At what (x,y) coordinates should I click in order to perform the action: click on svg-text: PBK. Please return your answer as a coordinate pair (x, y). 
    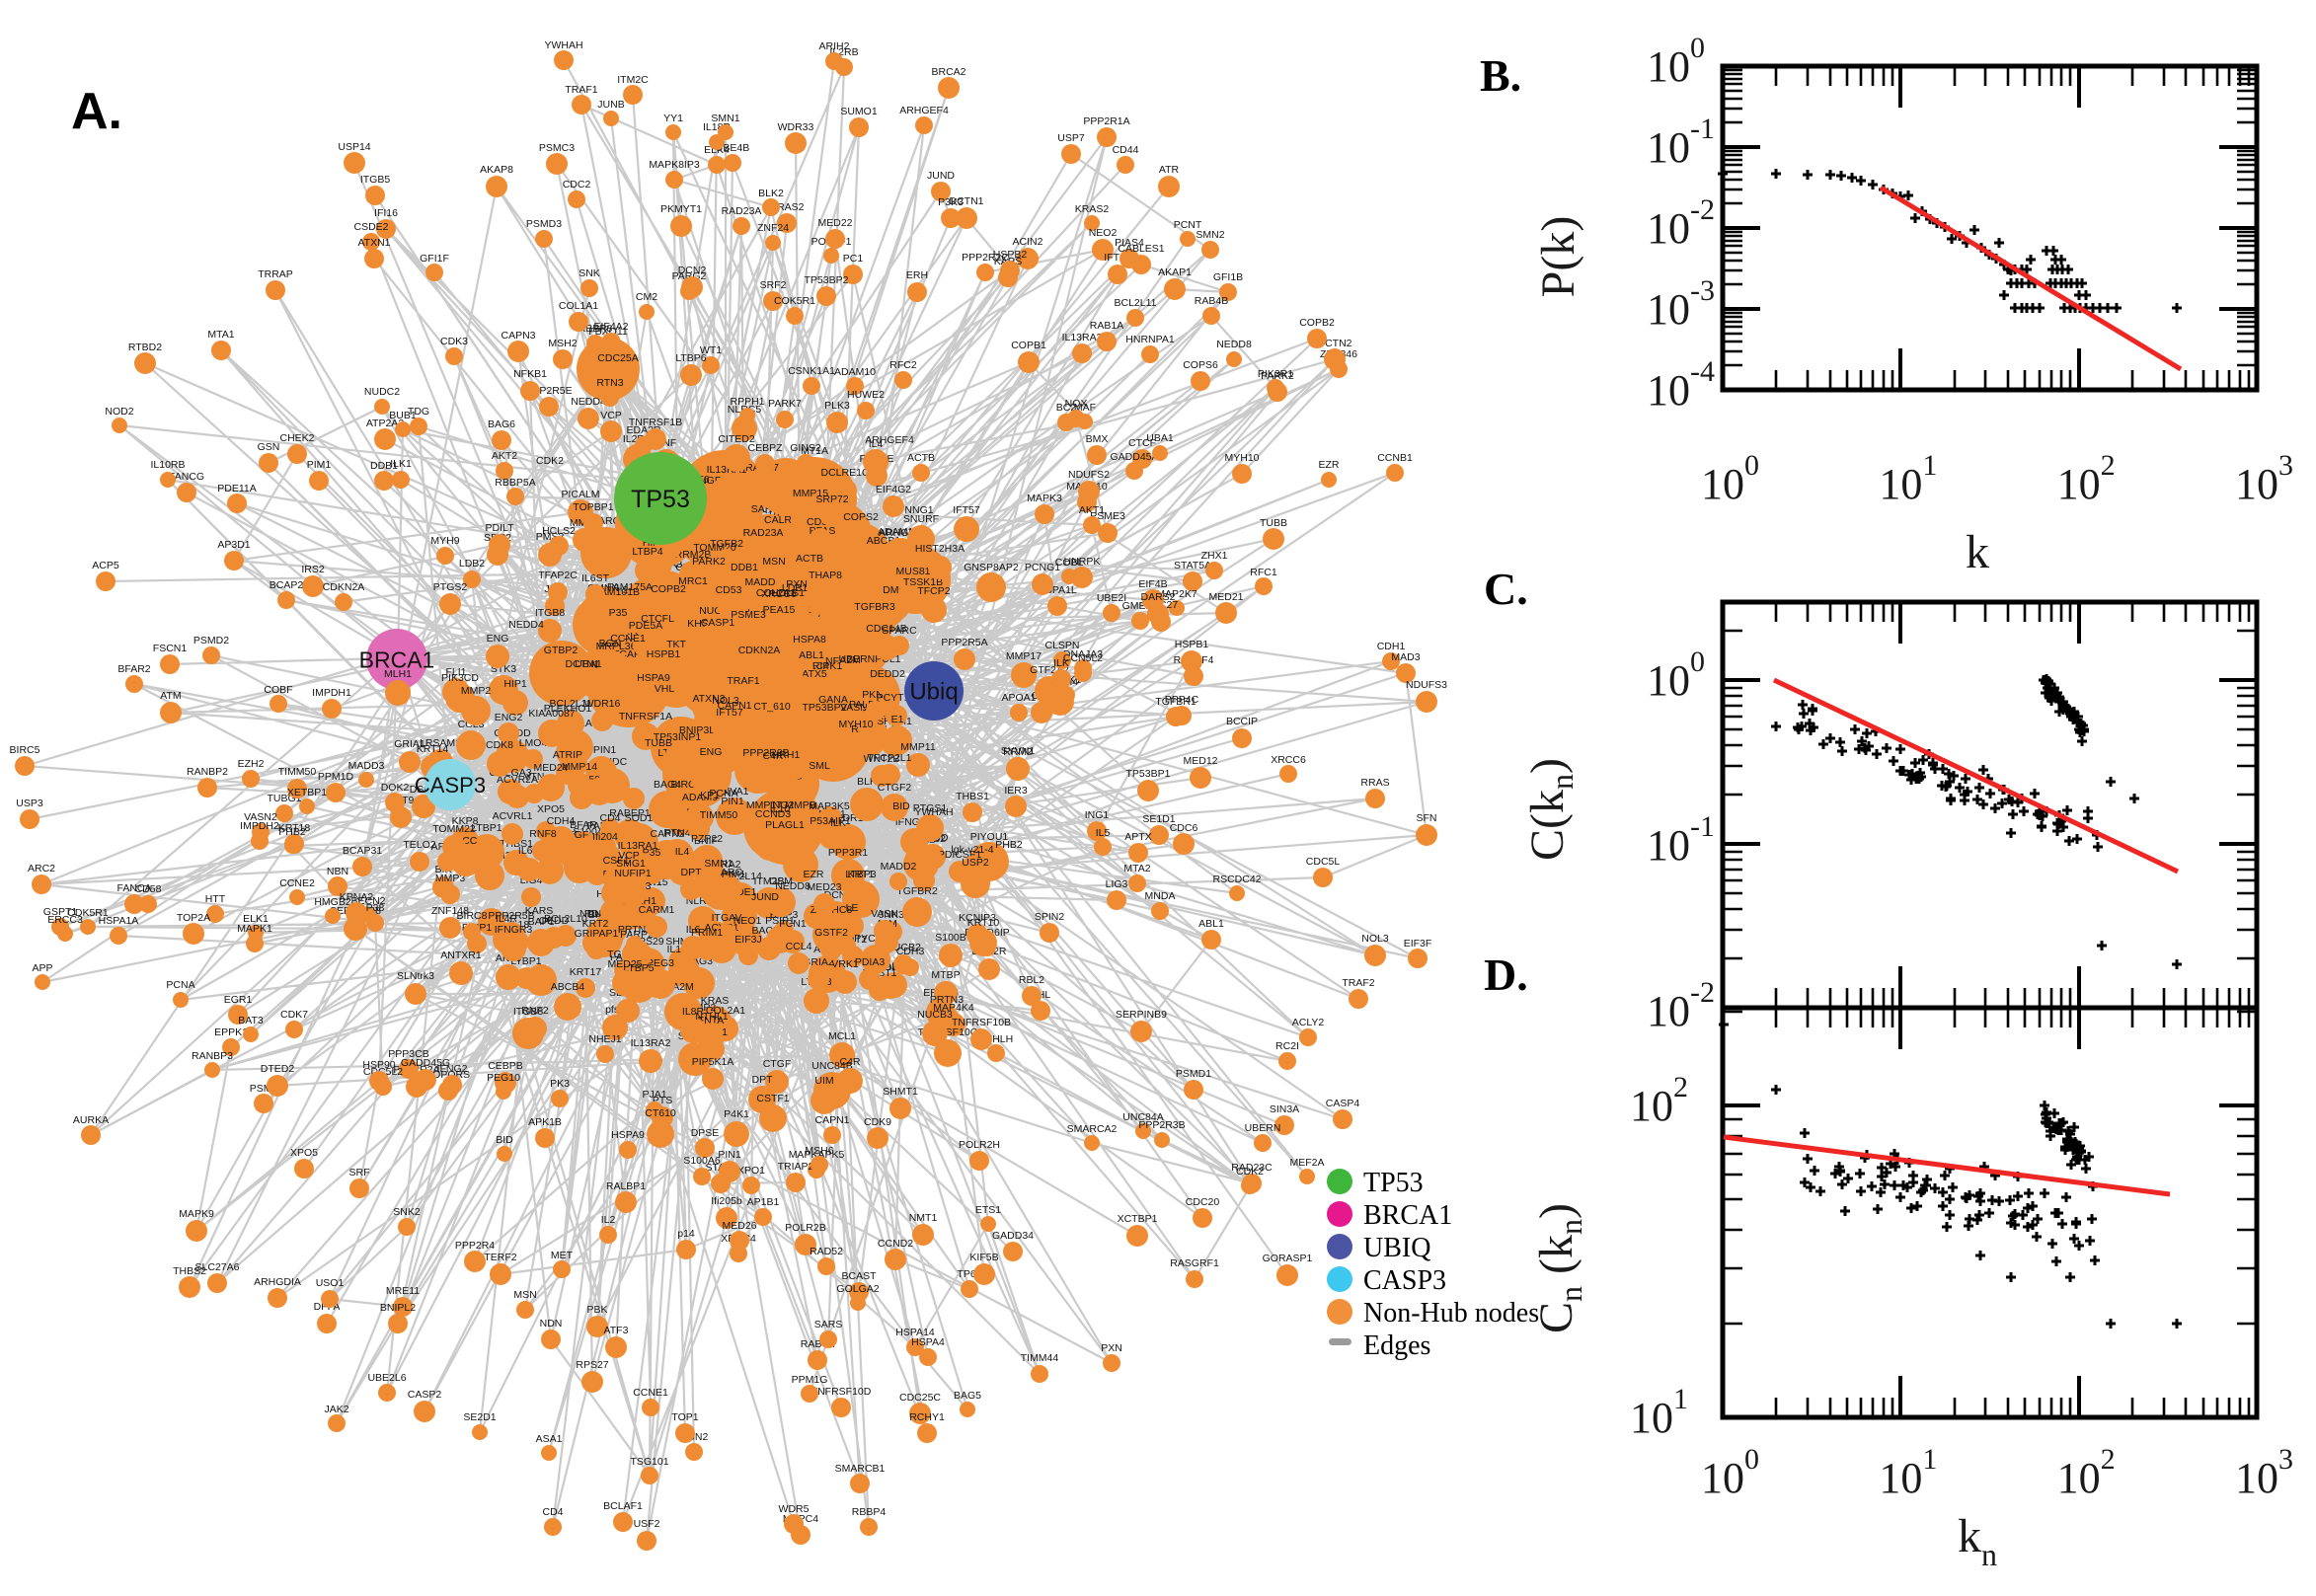
    Looking at the image, I should click on (596, 1310).